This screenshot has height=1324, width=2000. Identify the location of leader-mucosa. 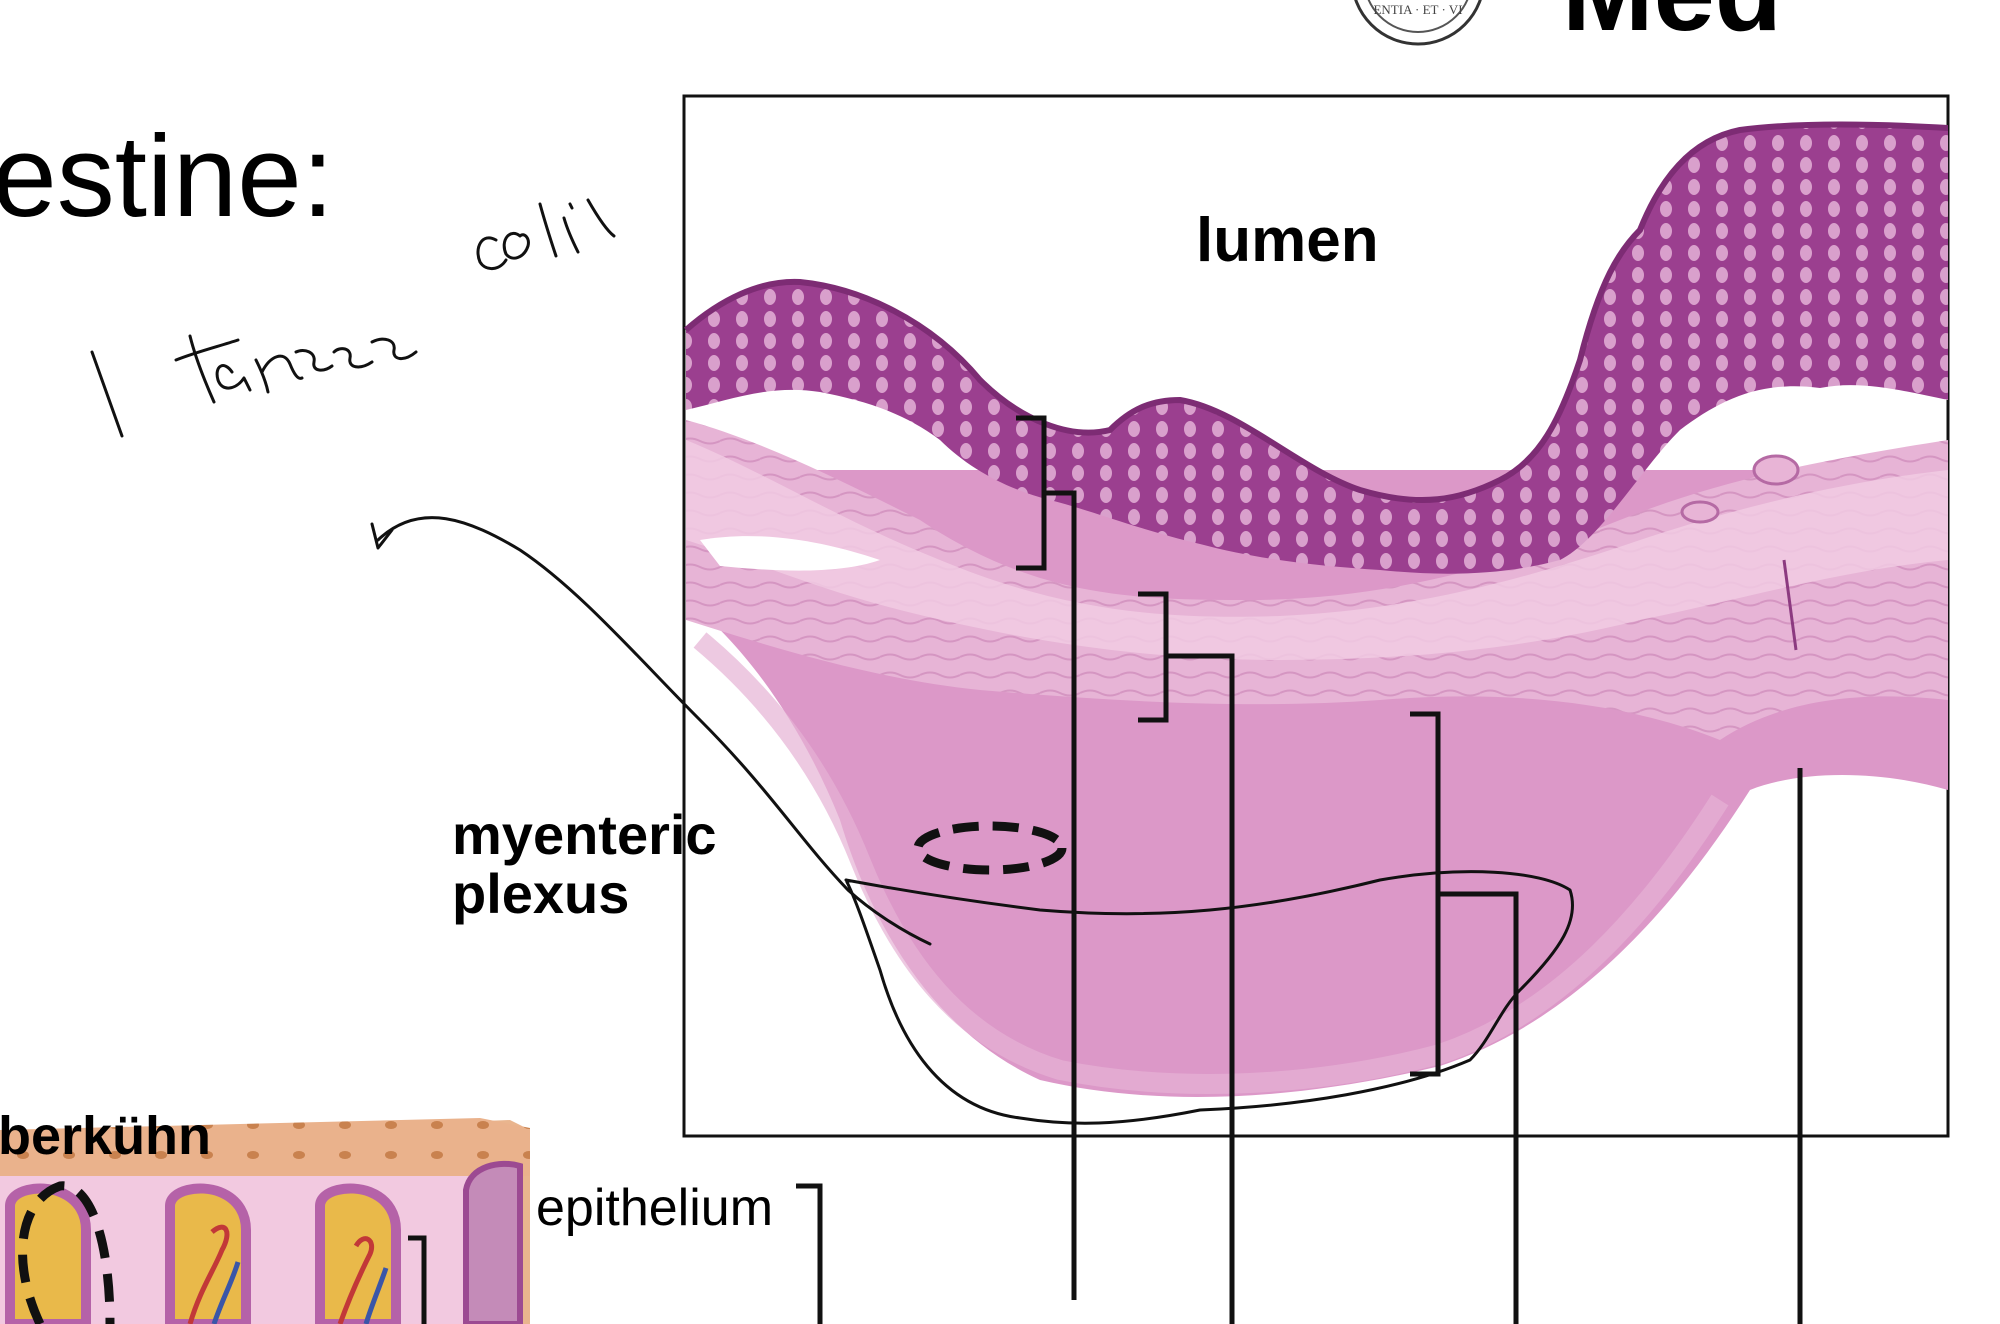
(1060, 895).